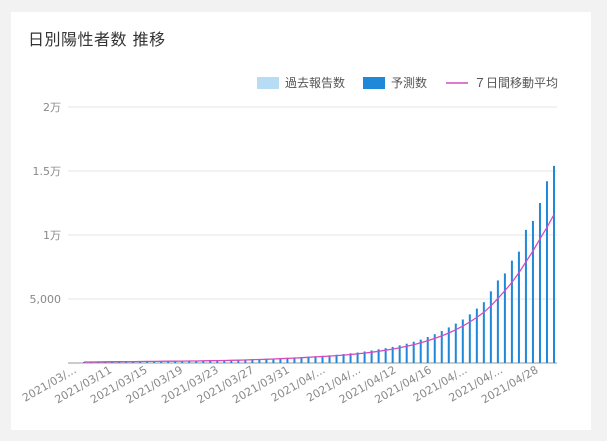 The image size is (607, 441). Describe the element at coordinates (516, 83) in the screenshot. I see `legend-label-moving-average: ７日間移動平均` at that location.